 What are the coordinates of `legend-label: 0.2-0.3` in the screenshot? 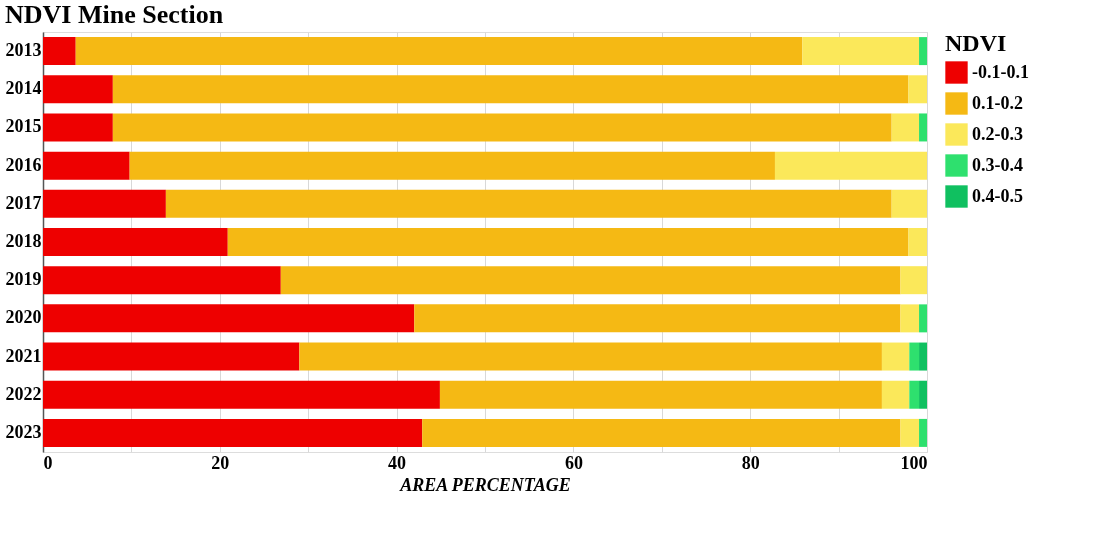 It's located at (997, 133).